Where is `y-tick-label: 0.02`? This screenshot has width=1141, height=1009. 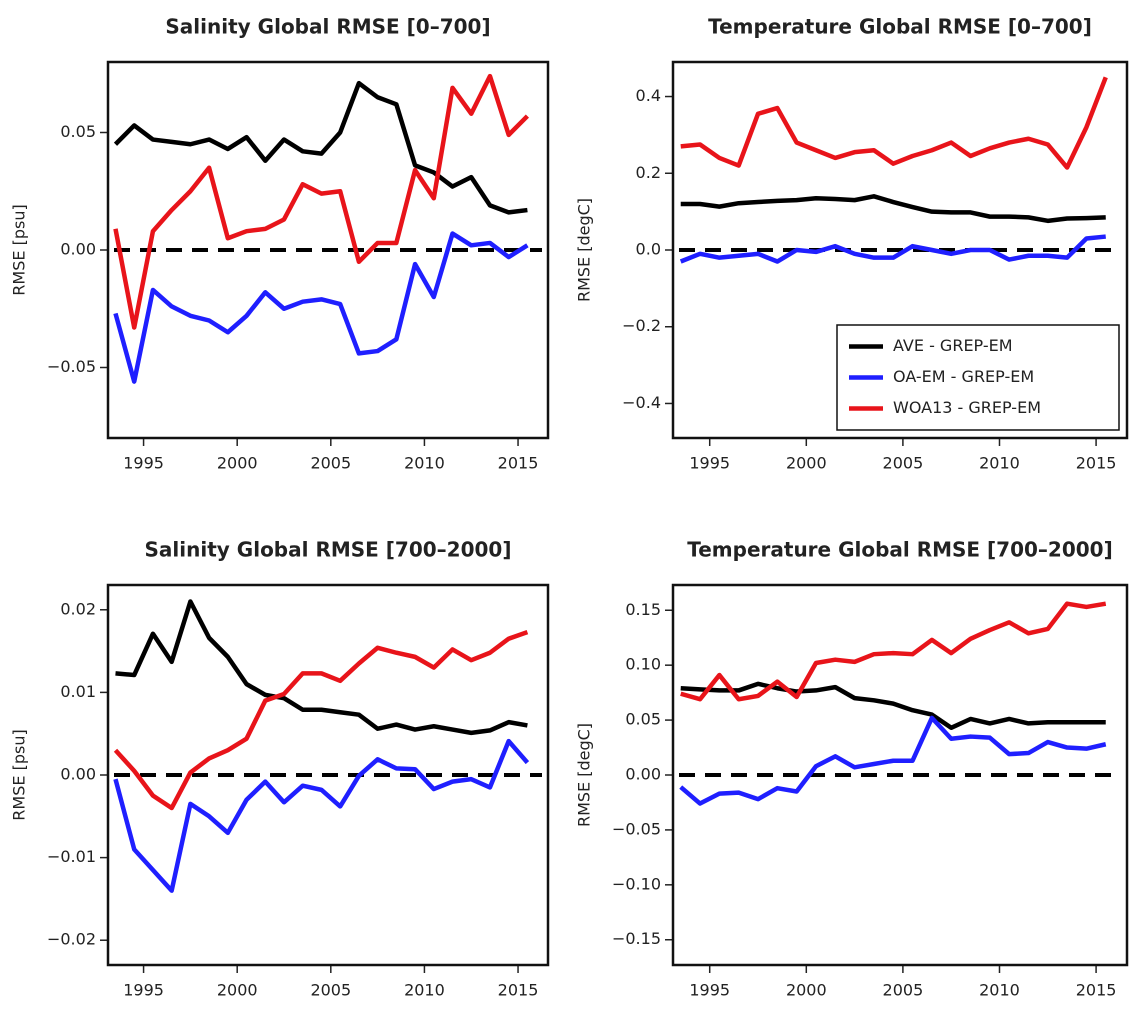
y-tick-label: 0.02 is located at coordinates (78, 608).